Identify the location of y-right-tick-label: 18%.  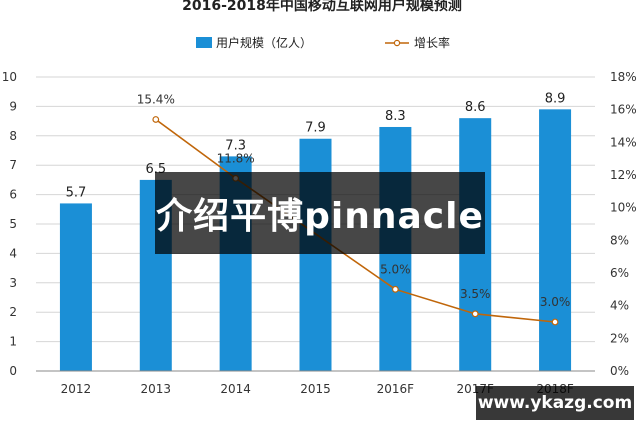
(623, 77).